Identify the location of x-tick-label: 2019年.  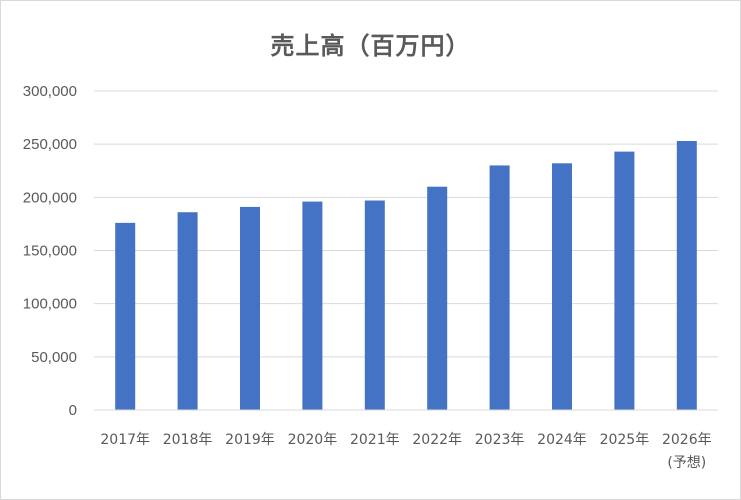
(250, 440).